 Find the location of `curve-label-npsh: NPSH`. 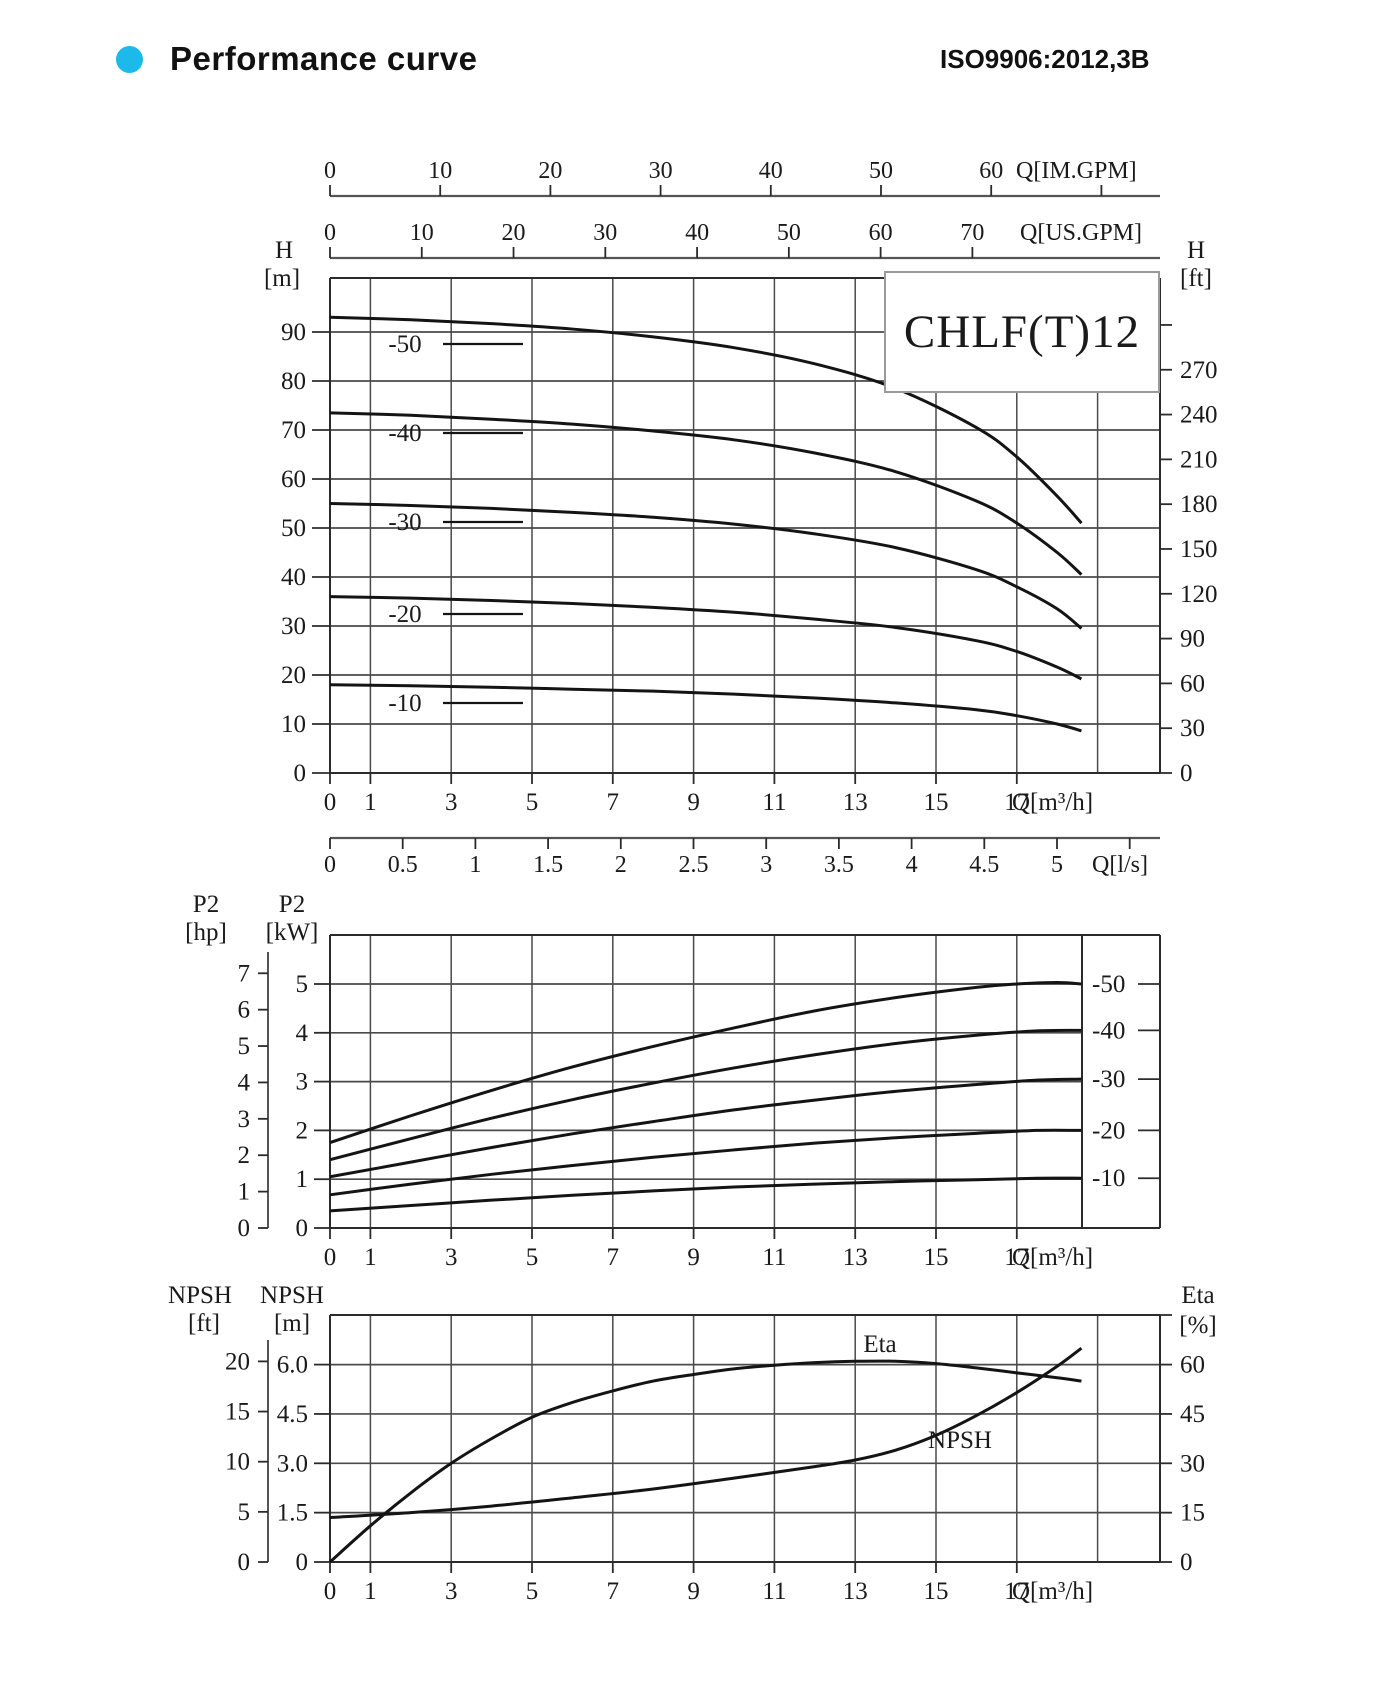

curve-label-npsh: NPSH is located at coordinates (960, 1440).